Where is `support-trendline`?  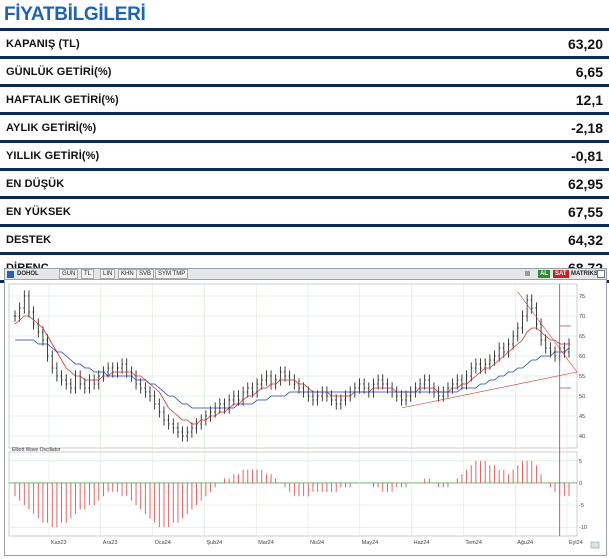 support-trendline is located at coordinates (489, 390).